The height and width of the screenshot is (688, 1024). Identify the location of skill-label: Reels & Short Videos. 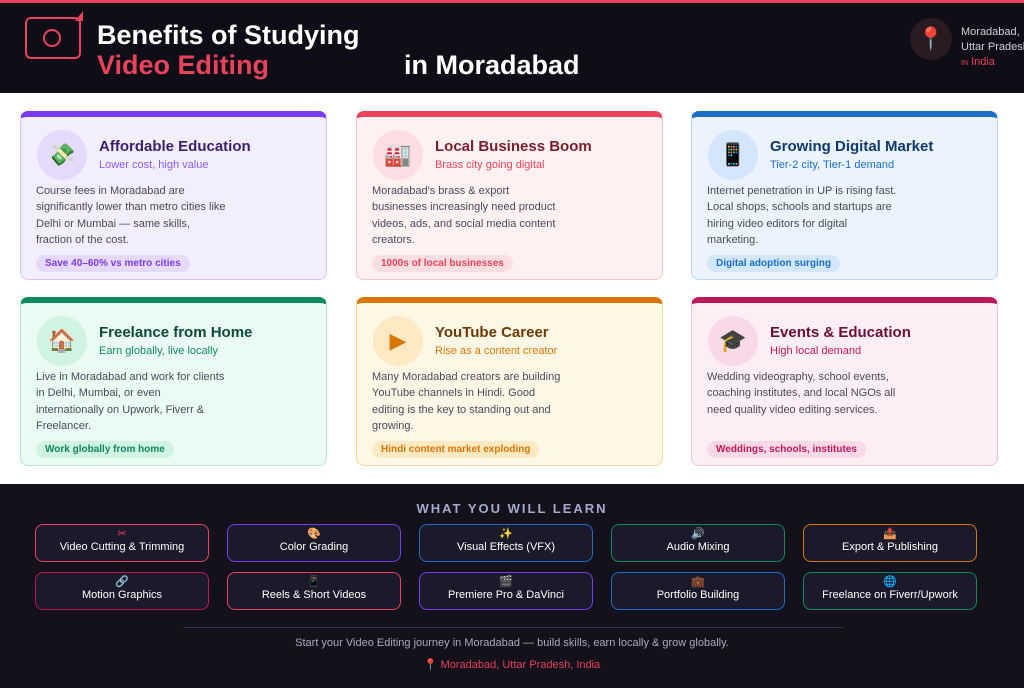
(314, 595).